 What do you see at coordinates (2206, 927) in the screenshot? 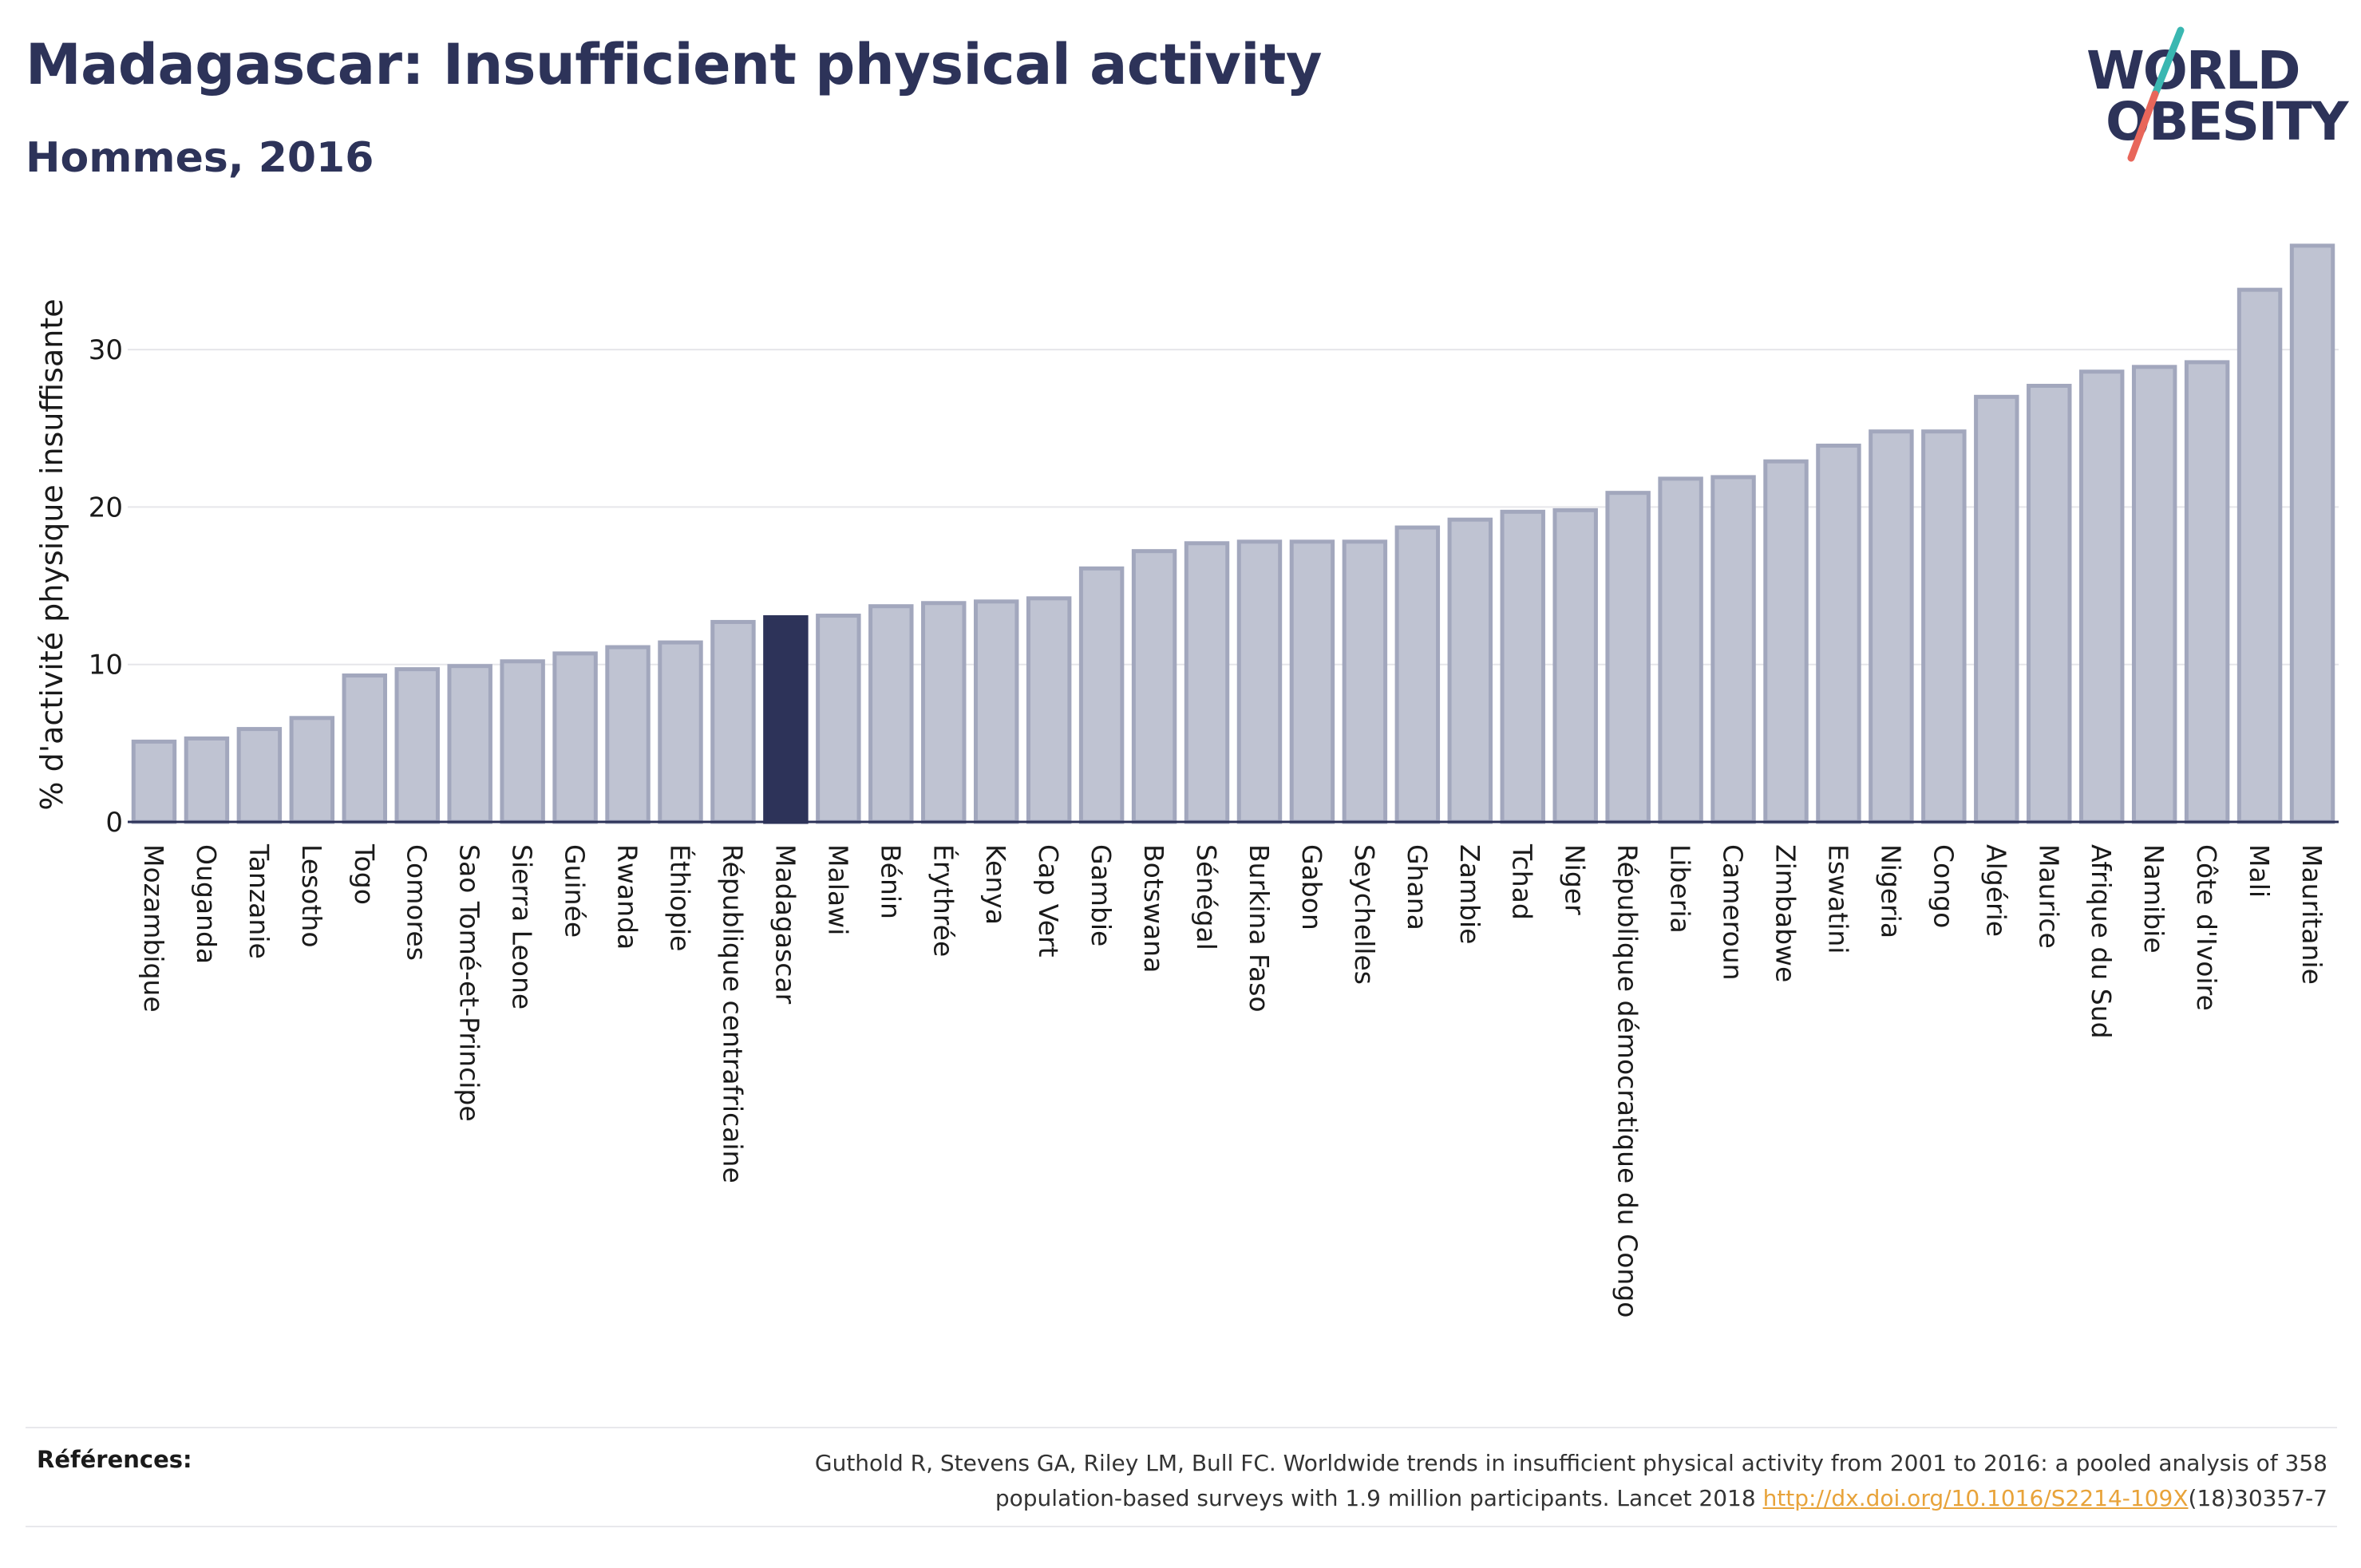
I see `x-tick-label: Côte d'Ivoire` at bounding box center [2206, 927].